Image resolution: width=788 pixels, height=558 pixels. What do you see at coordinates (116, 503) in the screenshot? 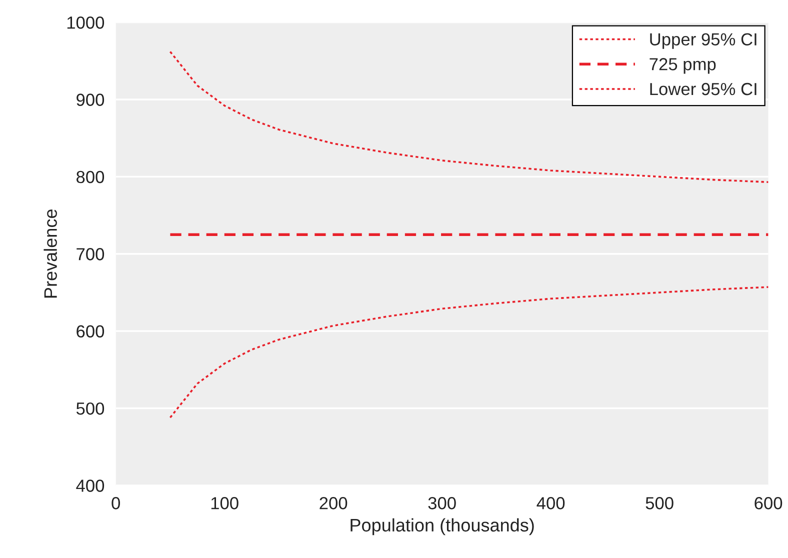
I see `x-tick-label: 0` at bounding box center [116, 503].